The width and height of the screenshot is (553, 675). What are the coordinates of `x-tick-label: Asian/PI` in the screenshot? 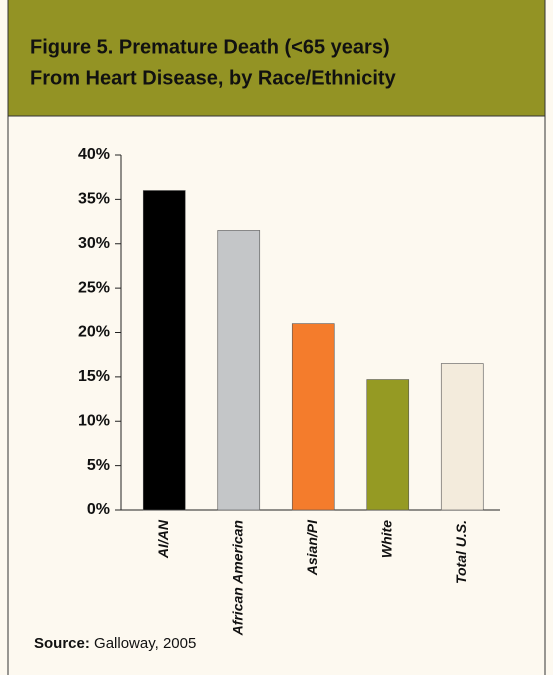 It's located at (312, 547).